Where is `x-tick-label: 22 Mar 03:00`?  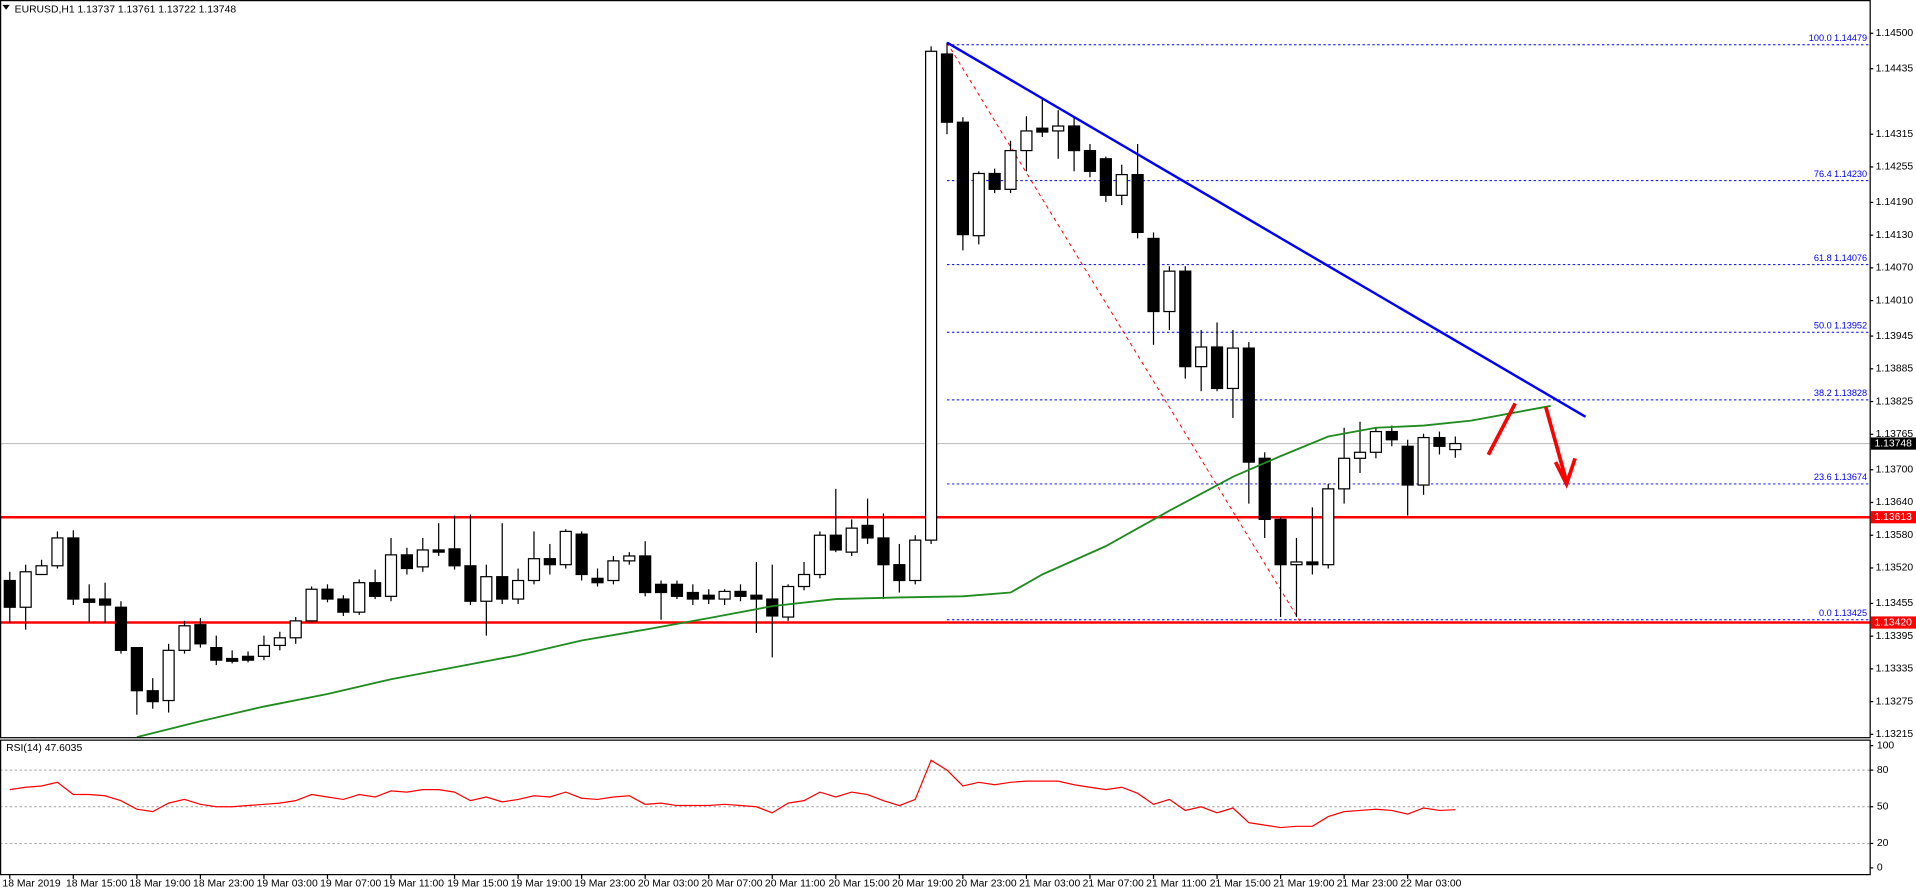
x-tick-label: 22 Mar 03:00 is located at coordinates (1430, 884).